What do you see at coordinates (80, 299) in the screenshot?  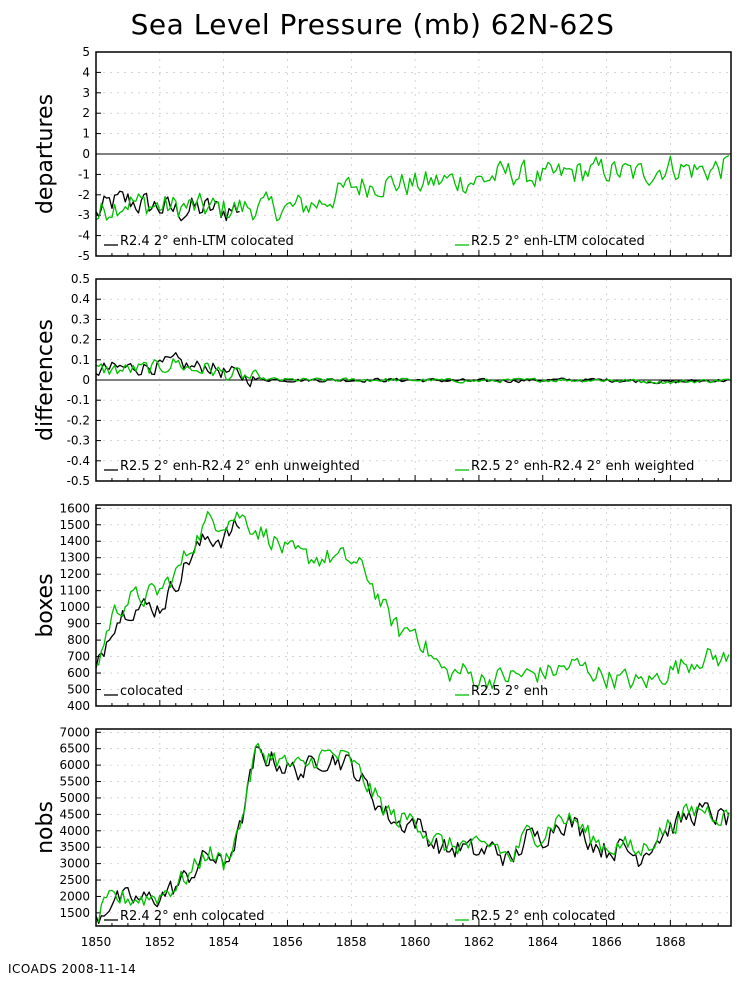 I see `y-tick-label: 0.4` at bounding box center [80, 299].